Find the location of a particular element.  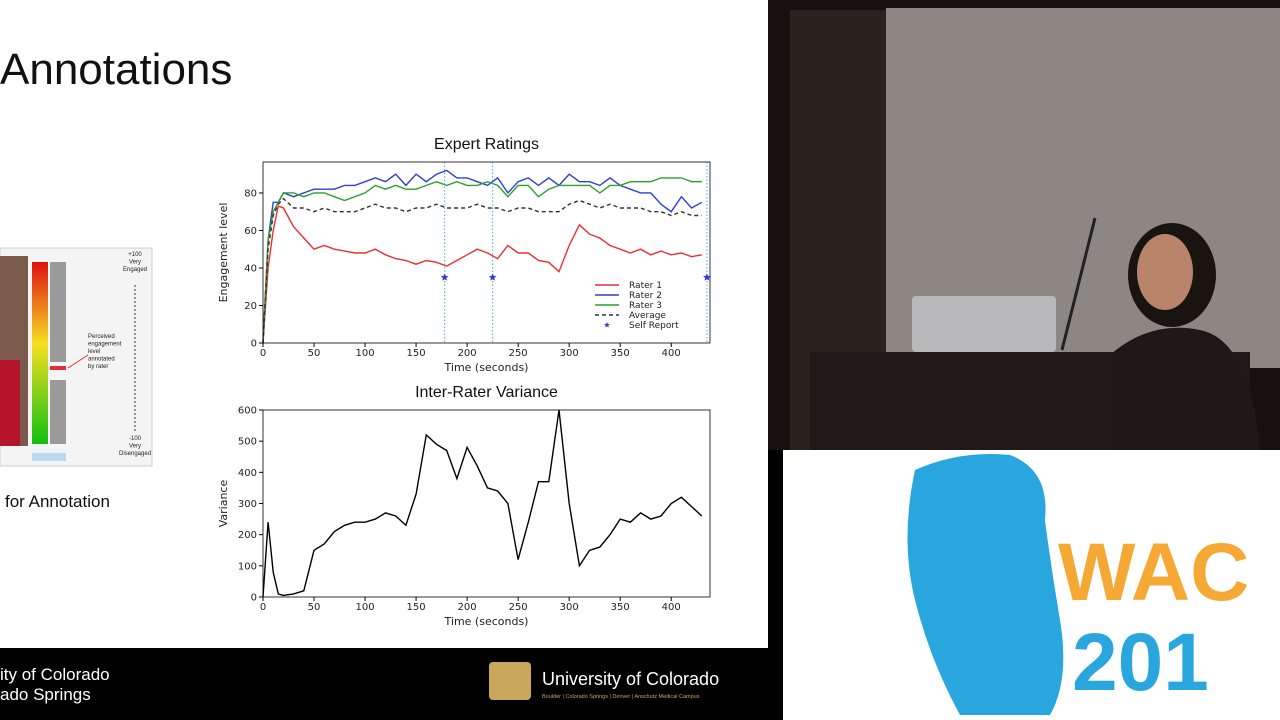

legend-marker is located at coordinates (607, 325).